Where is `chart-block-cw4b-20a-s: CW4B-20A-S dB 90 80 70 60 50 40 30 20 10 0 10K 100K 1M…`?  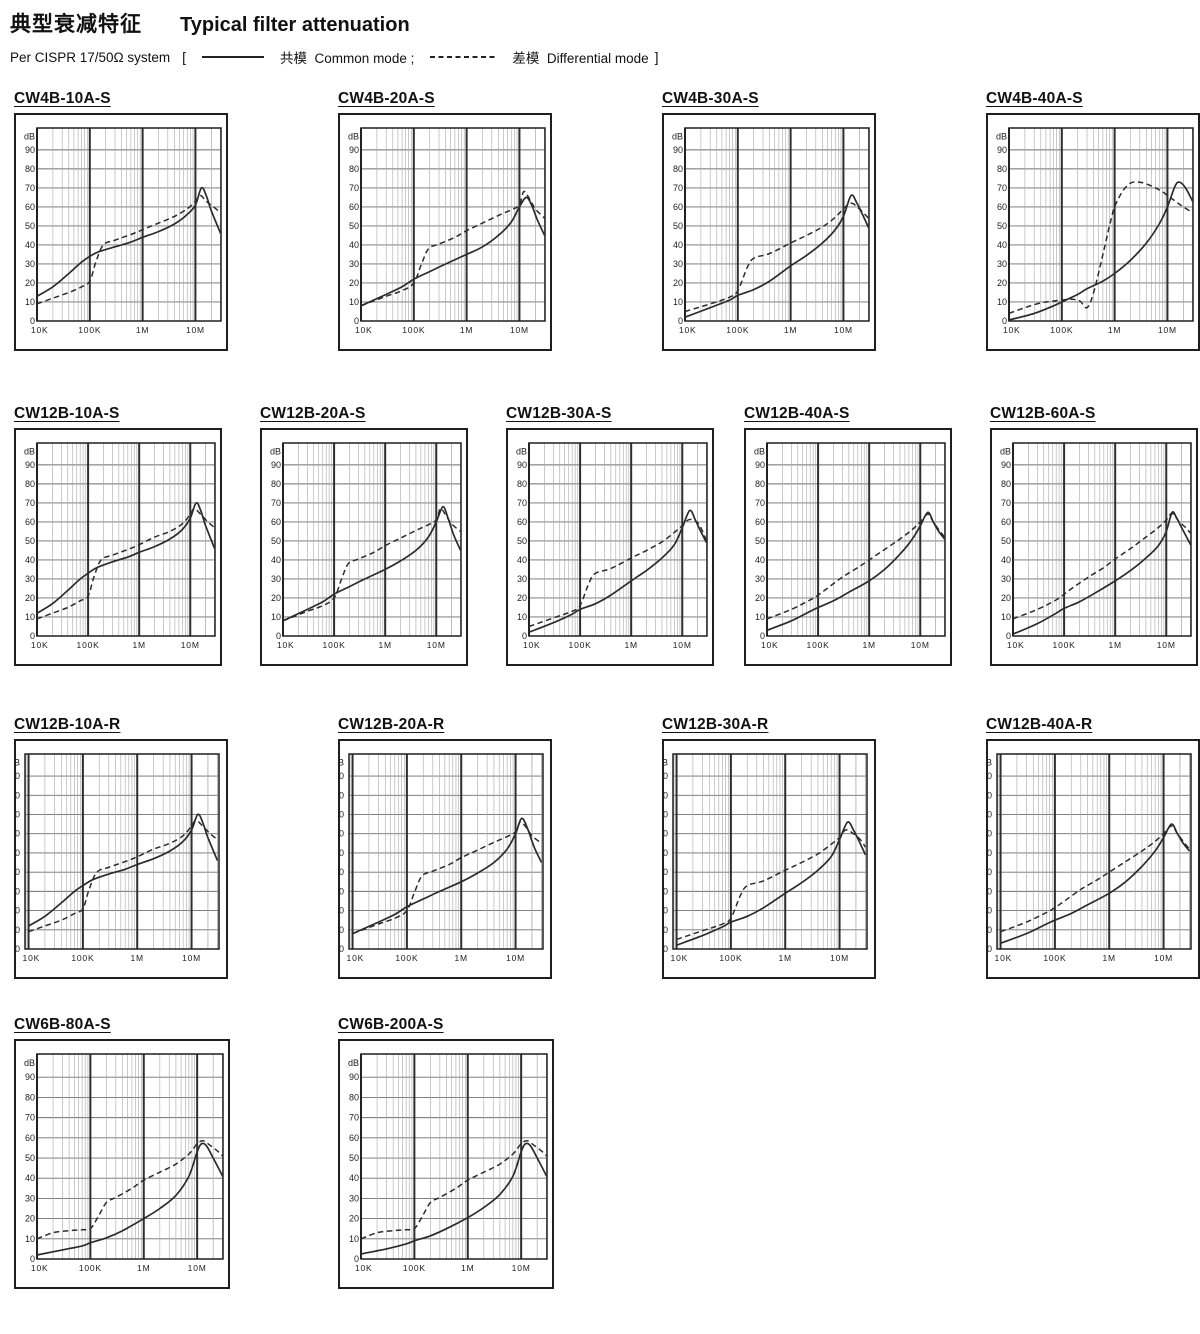
chart-block-cw4b-20a-s: CW4B-20A-S dB 90 80 70 60 50 40 30 20 10 0 10K 100K 1M… is located at coordinates (445, 220).